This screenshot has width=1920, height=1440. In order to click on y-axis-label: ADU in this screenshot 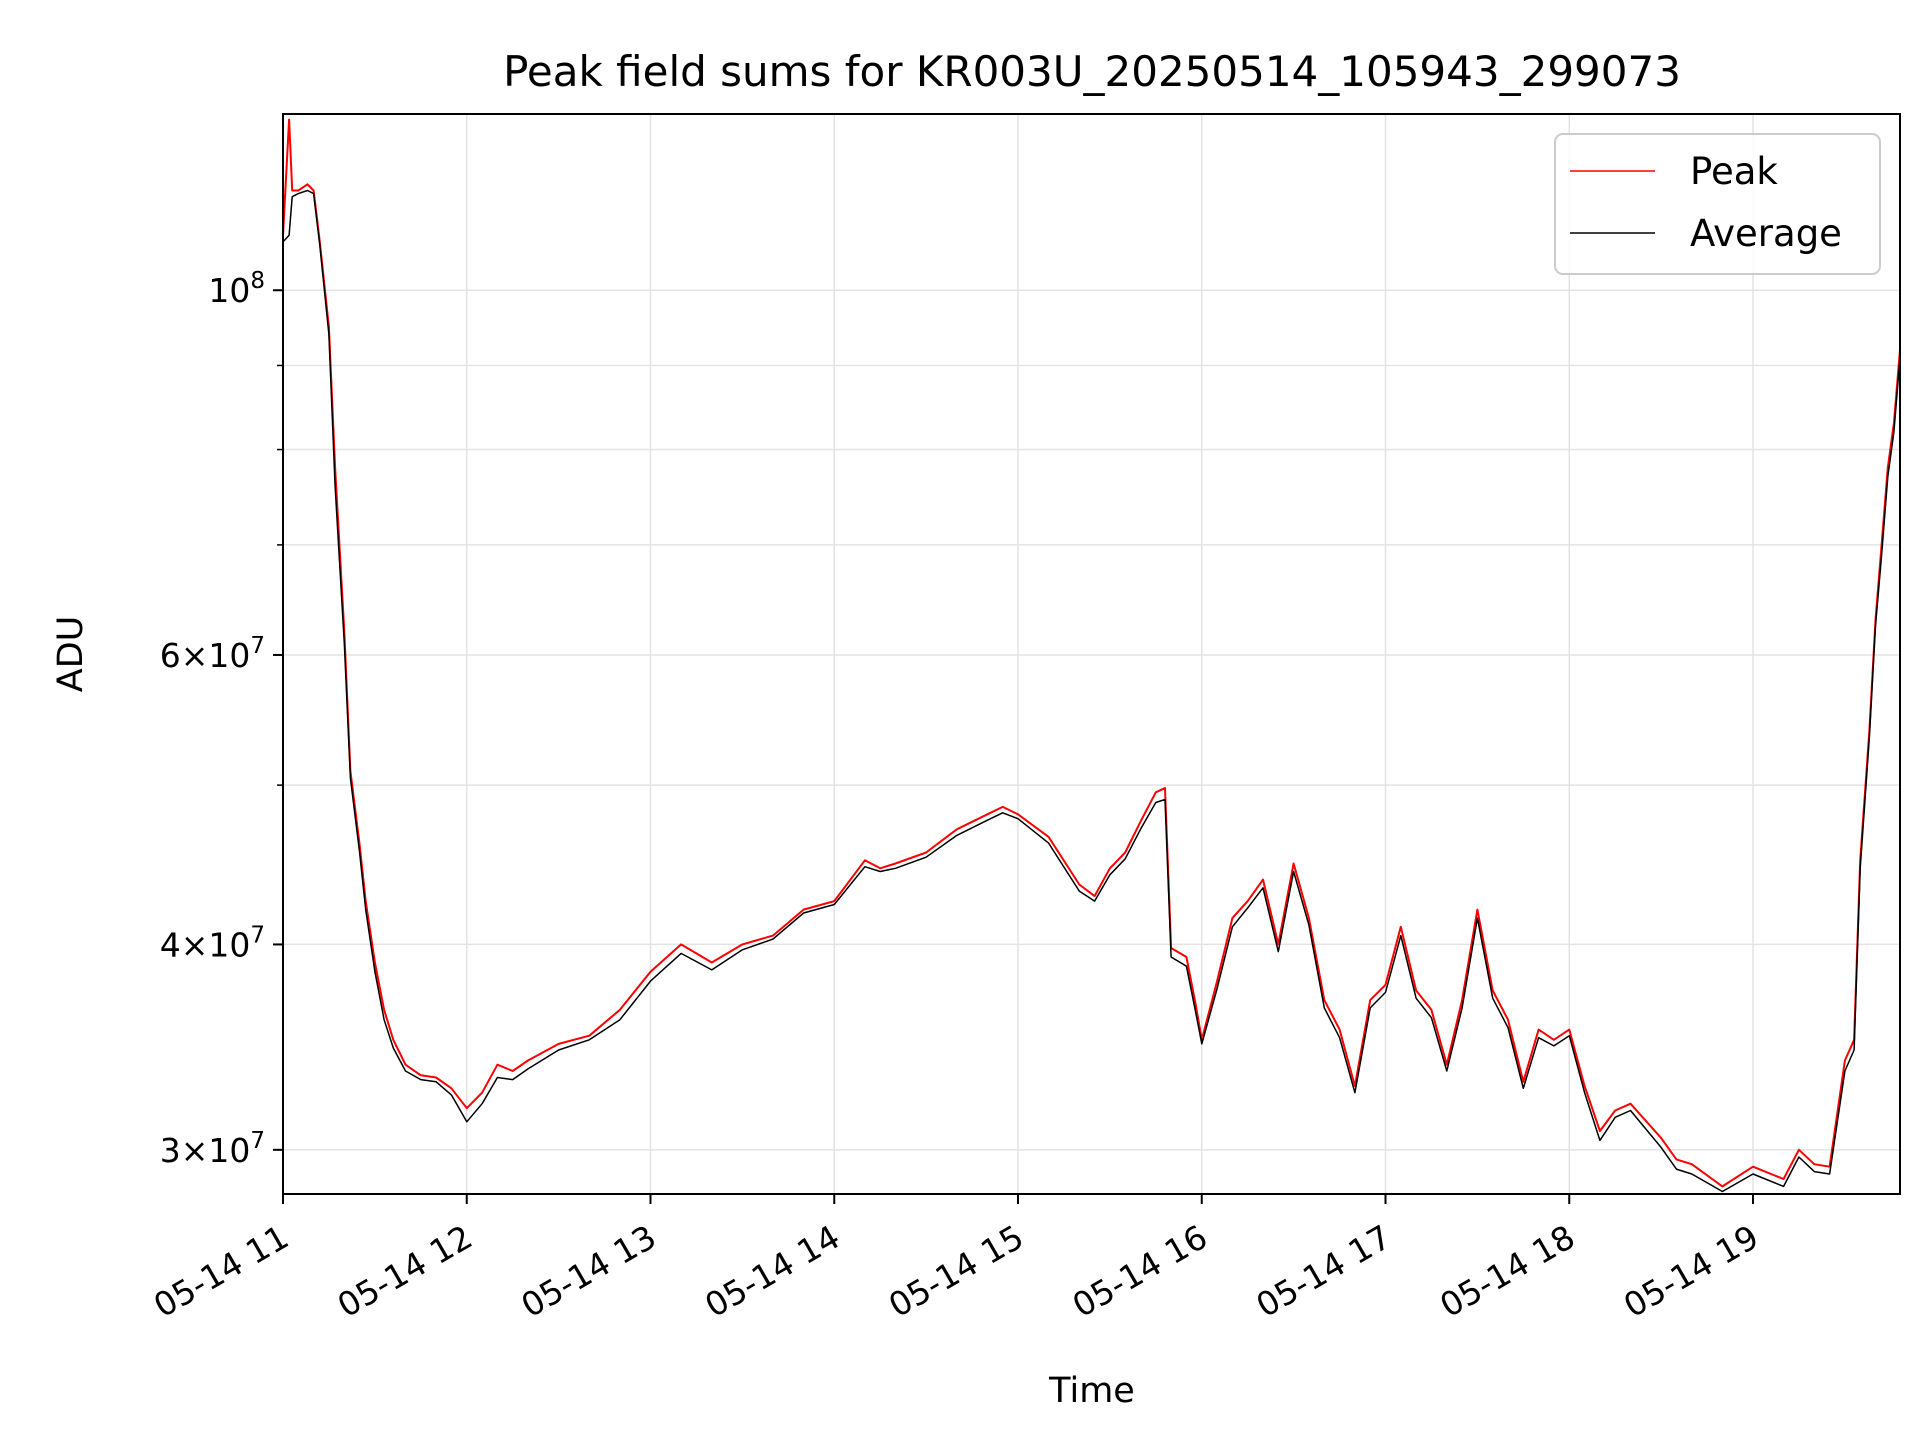, I will do `click(71, 654)`.